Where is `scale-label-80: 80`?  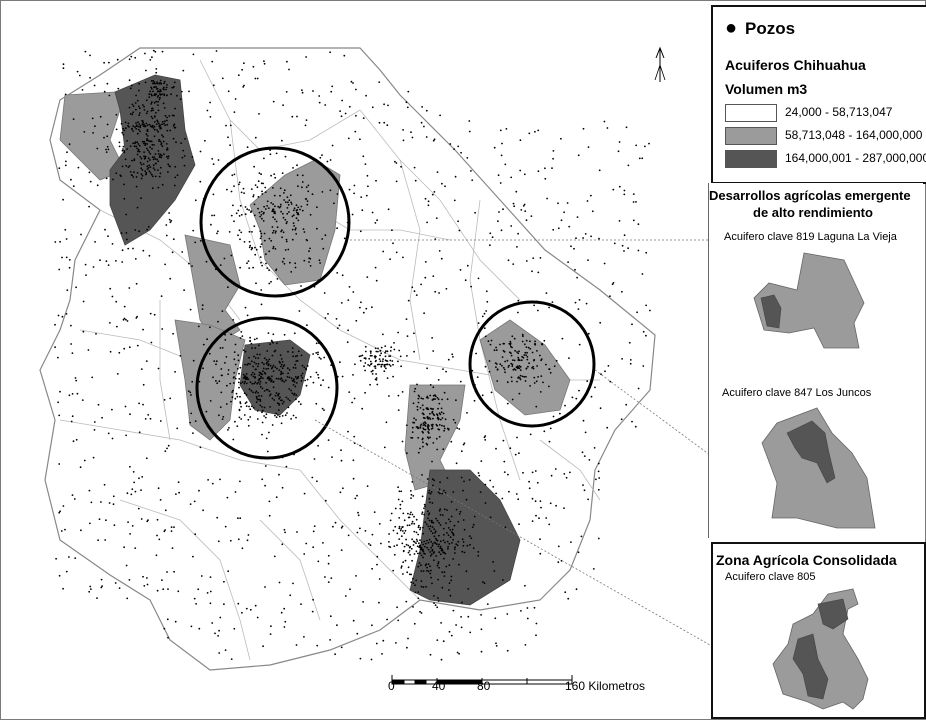
scale-label-80: 80 is located at coordinates (484, 686).